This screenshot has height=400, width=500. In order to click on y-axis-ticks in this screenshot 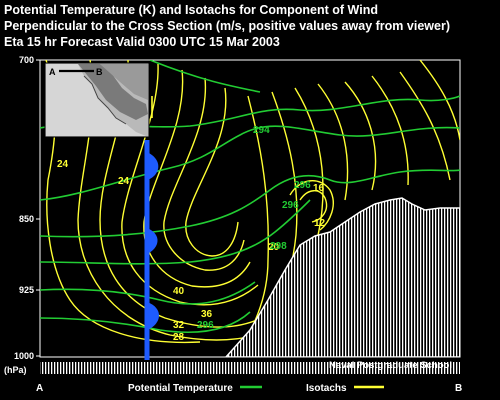, I will do `click(38, 208)`.